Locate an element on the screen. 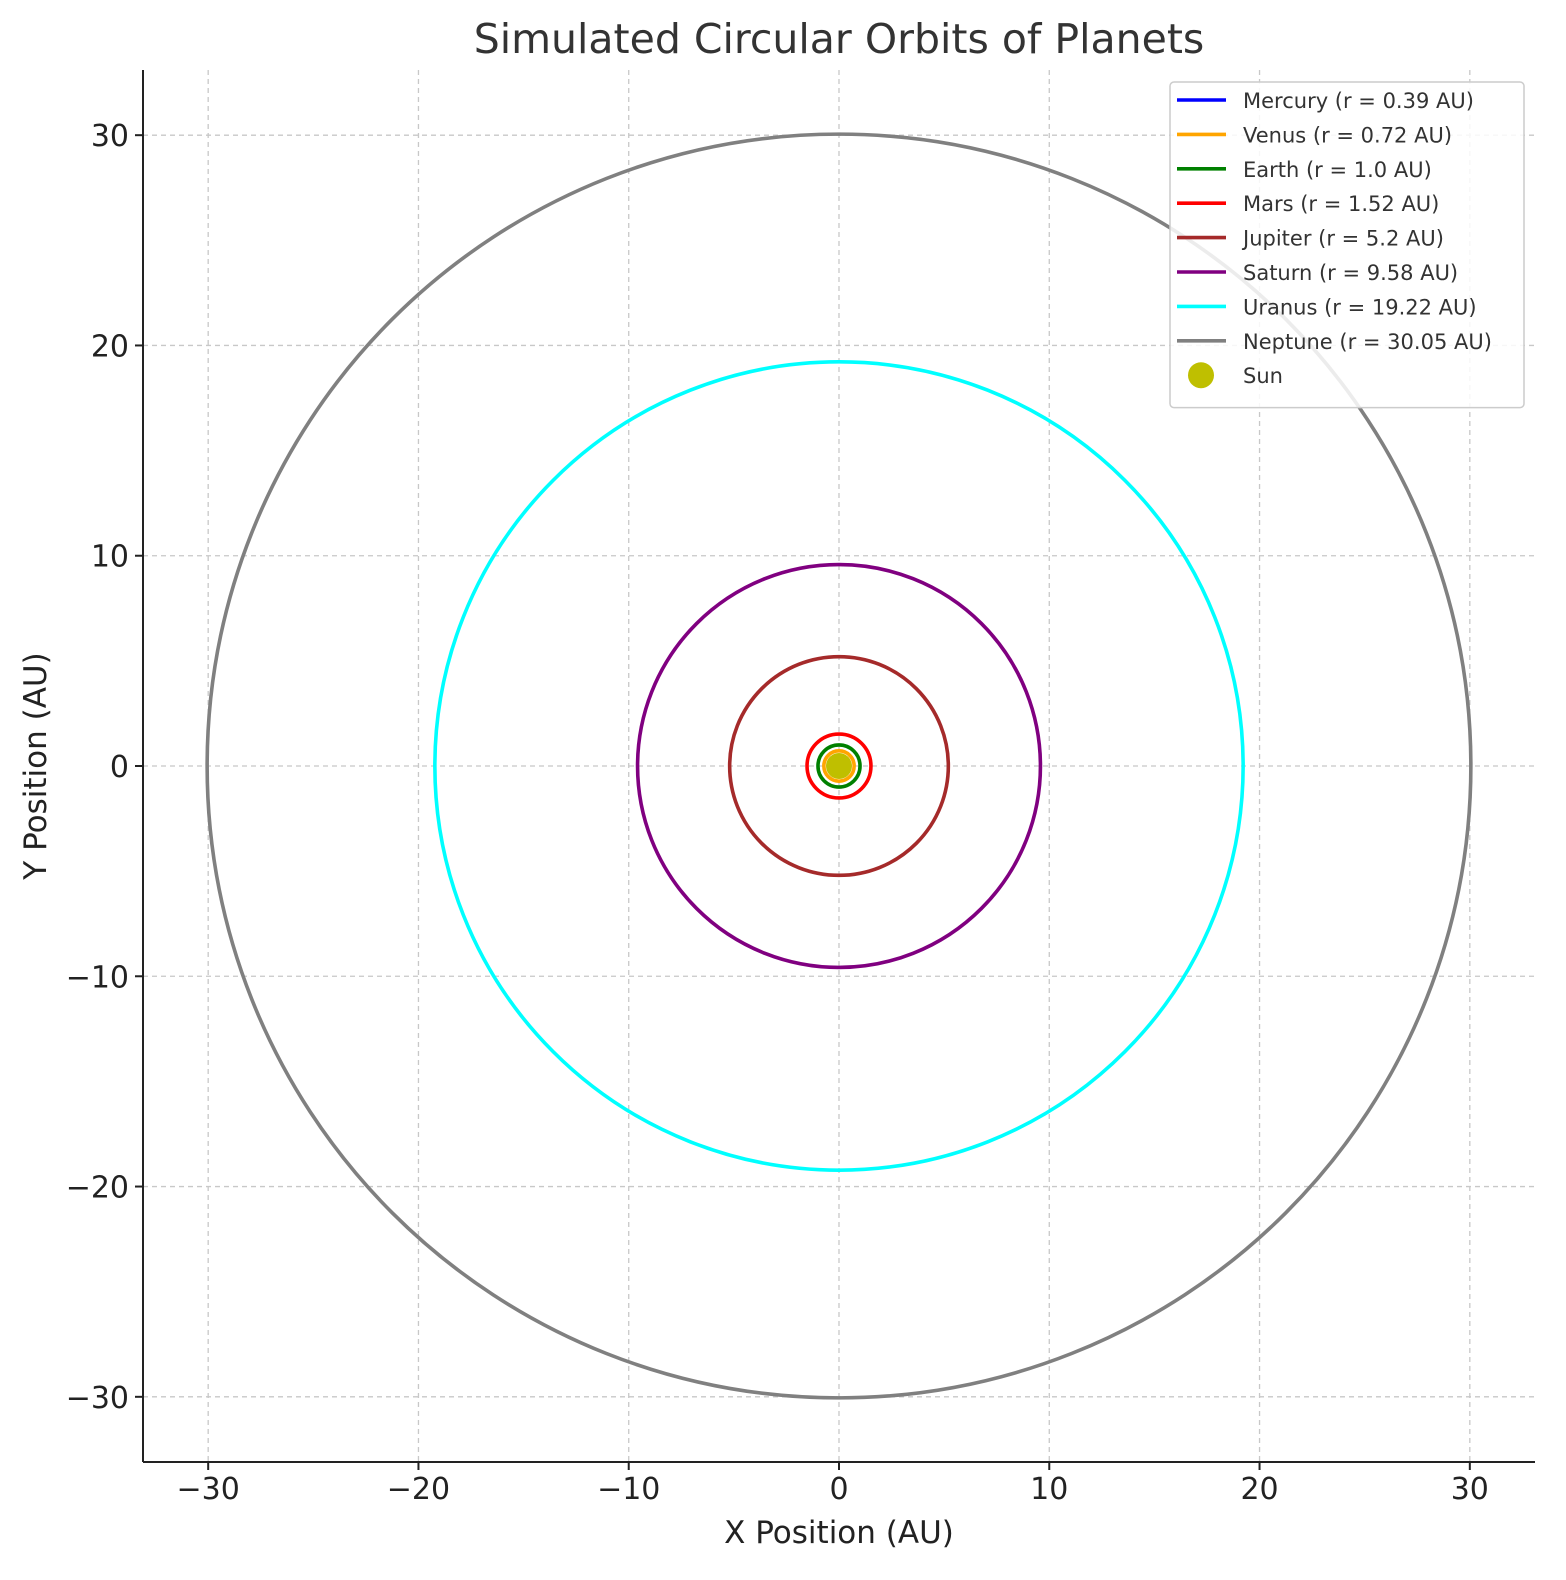  orbit-mars is located at coordinates (839, 766).